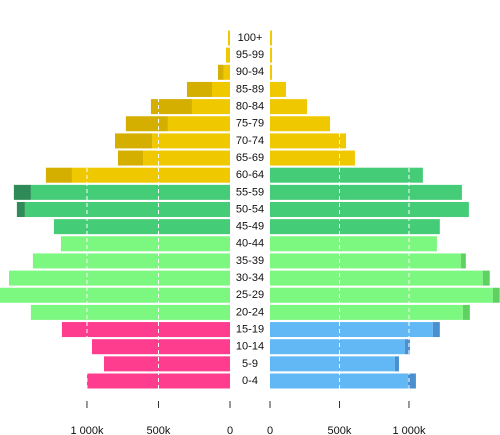 The image size is (500, 435). What do you see at coordinates (250, 38) in the screenshot?
I see `age-label: 100+` at bounding box center [250, 38].